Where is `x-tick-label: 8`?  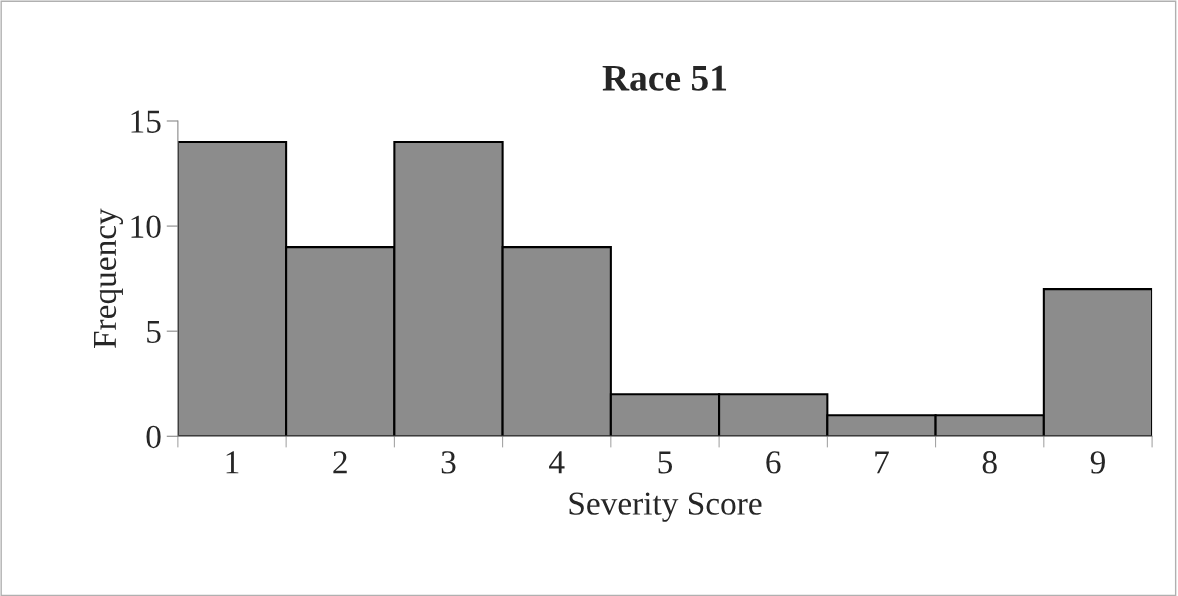
x-tick-label: 8 is located at coordinates (989, 462).